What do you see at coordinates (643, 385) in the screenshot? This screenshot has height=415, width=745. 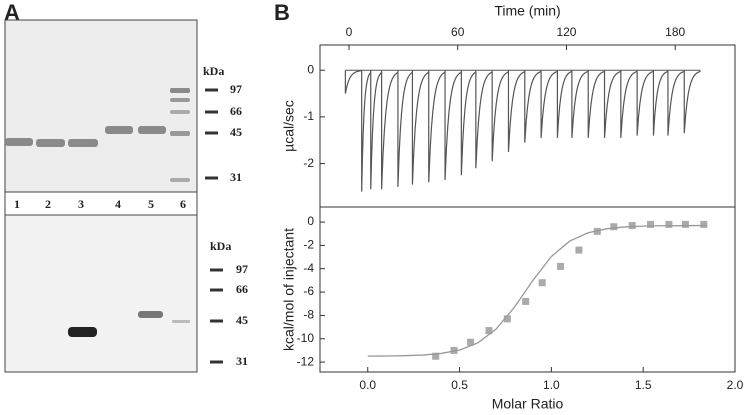 I see `x-tick-label: 1.5` at bounding box center [643, 385].